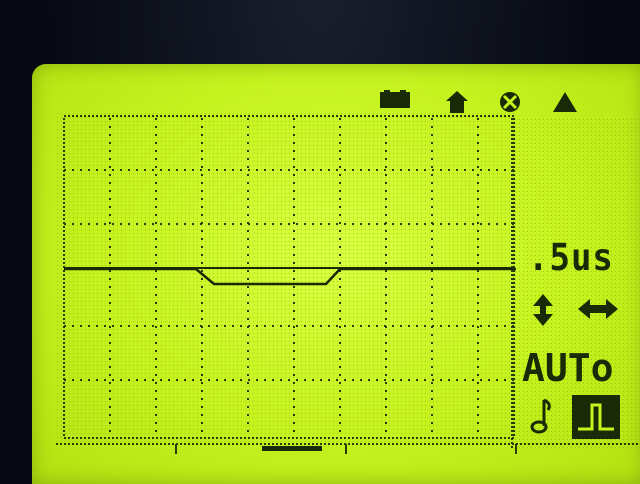 The height and width of the screenshot is (484, 640). What do you see at coordinates (510, 102) in the screenshot?
I see `cancel-circle-icon` at bounding box center [510, 102].